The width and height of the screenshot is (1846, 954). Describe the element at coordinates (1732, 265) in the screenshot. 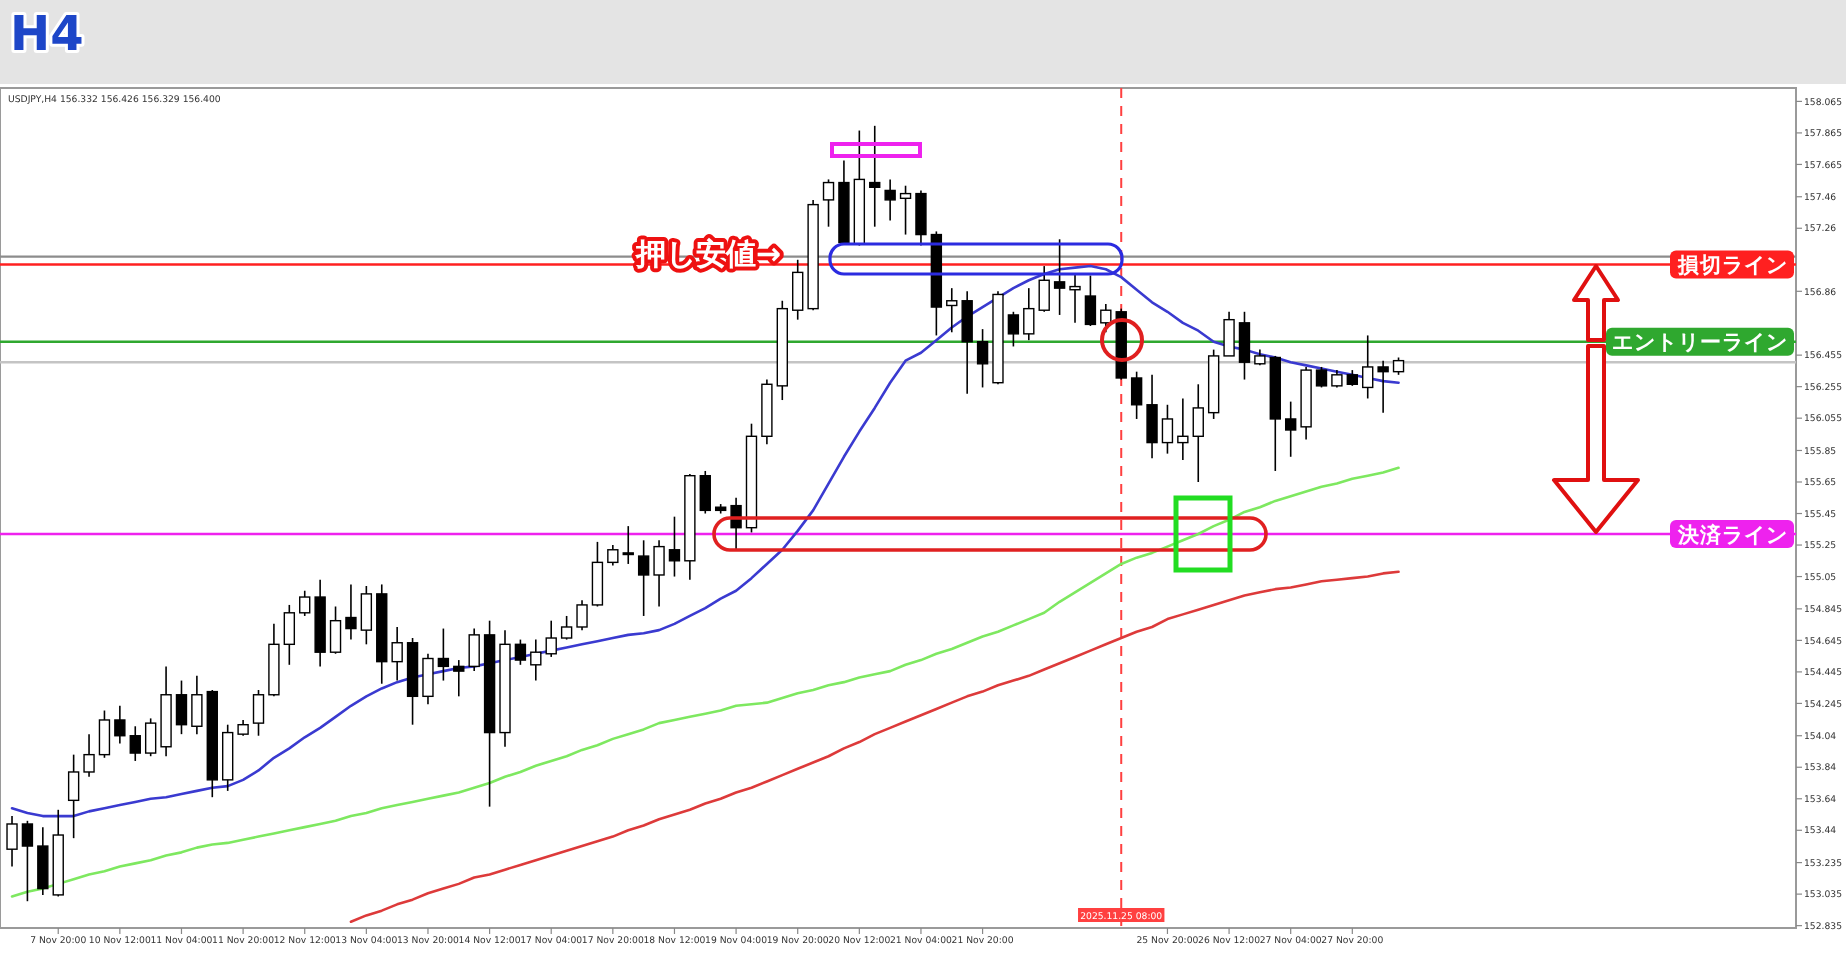

I see `ref-line-label: 損切ライン` at that location.